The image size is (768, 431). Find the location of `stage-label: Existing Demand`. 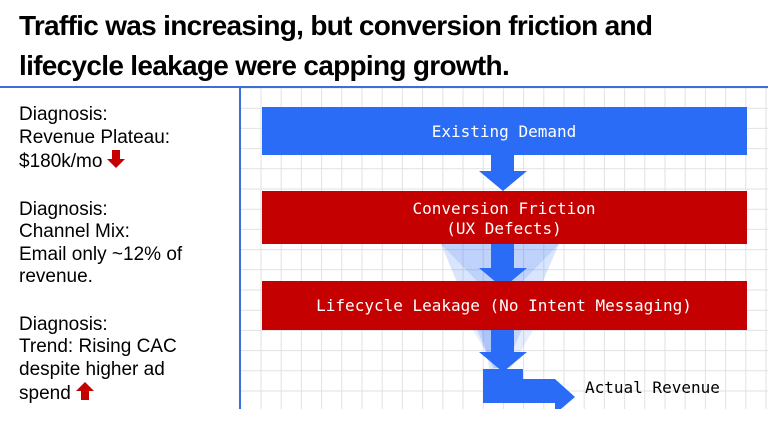

stage-label: Existing Demand is located at coordinates (504, 131).